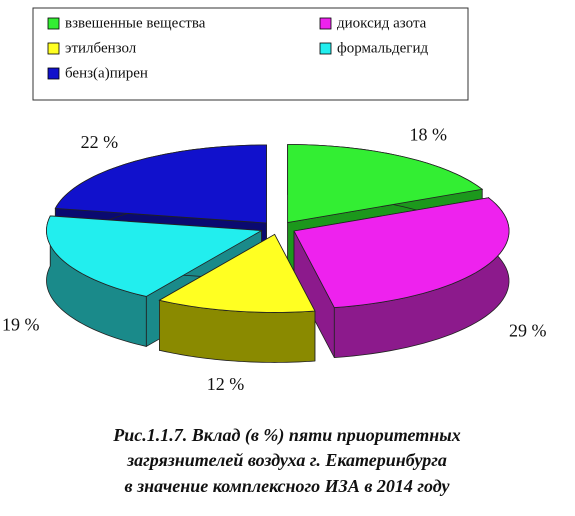 This screenshot has width=575, height=516. What do you see at coordinates (288, 486) in the screenshot?
I see `caption: в значение комплексного ИЗА в 2014 году` at bounding box center [288, 486].